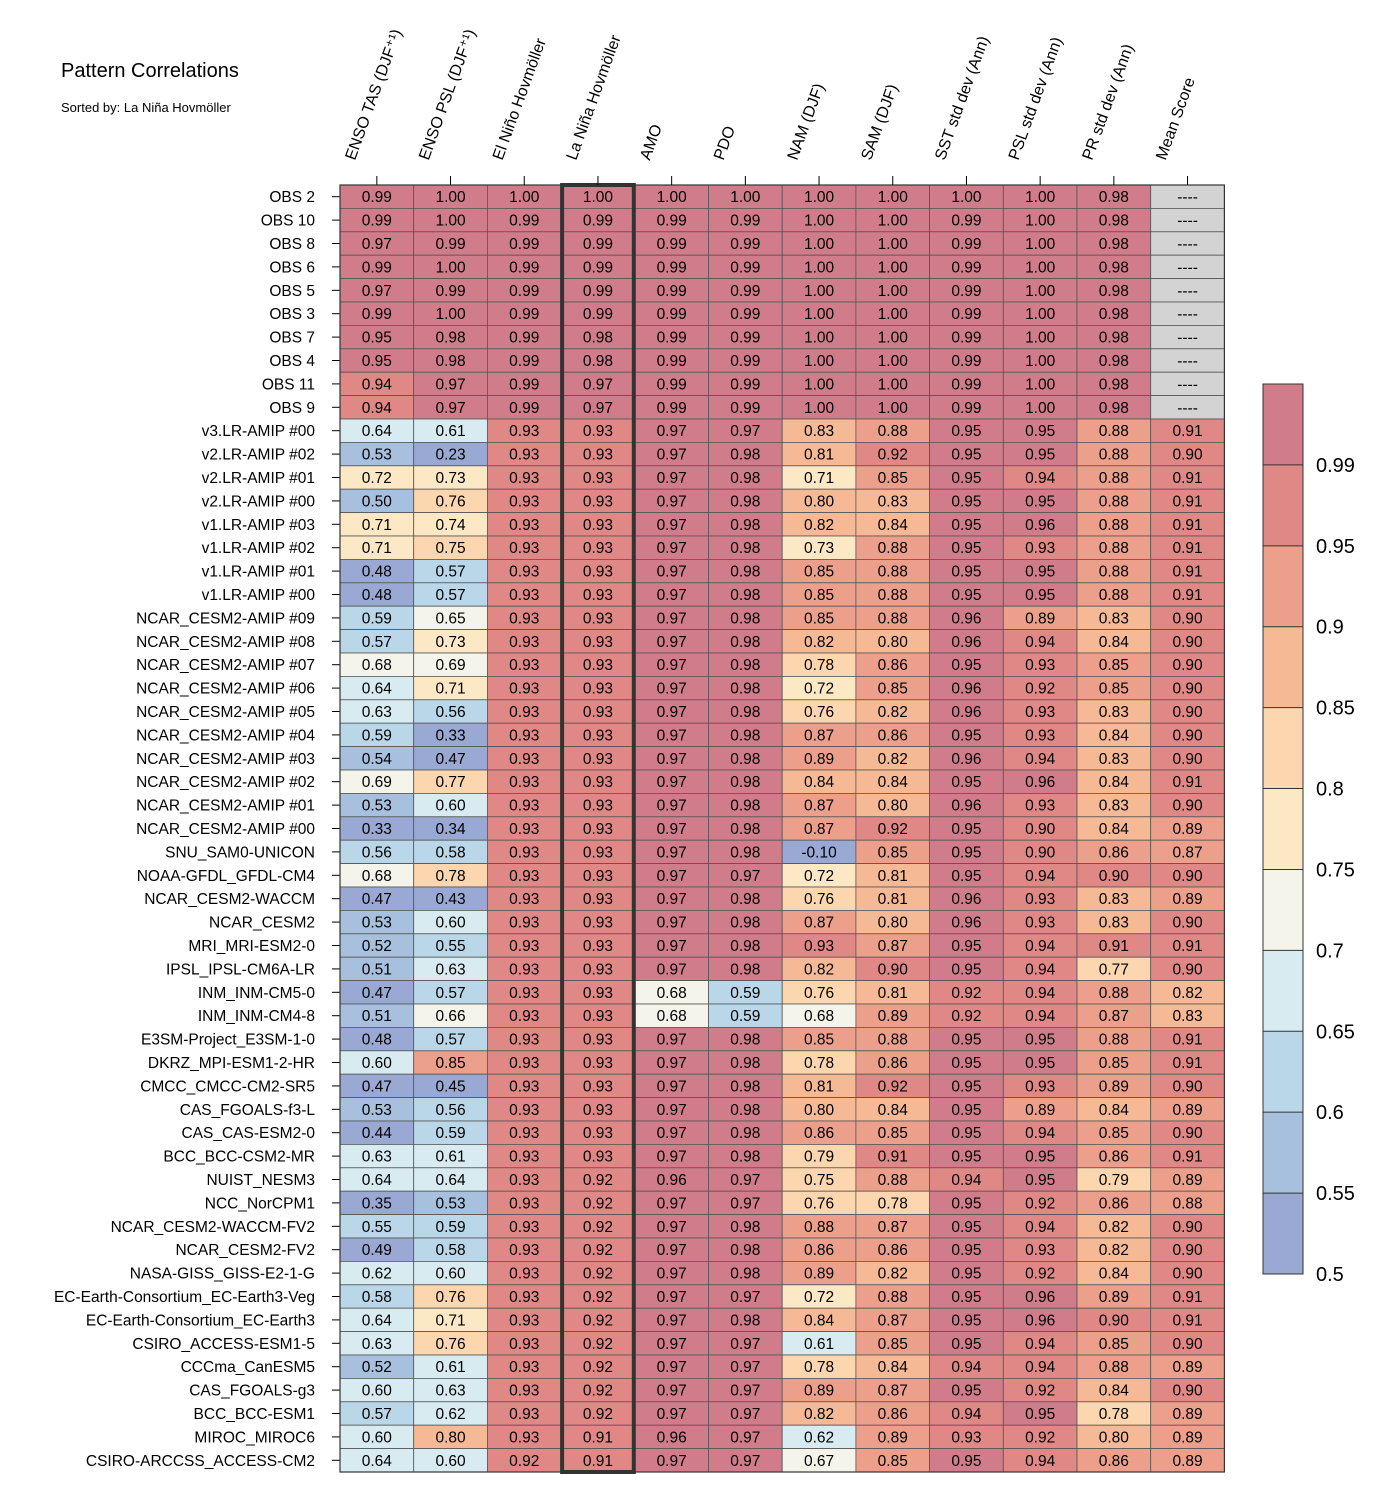 This screenshot has width=1375, height=1496. Describe the element at coordinates (966, 899) in the screenshot. I see `cell-value-label: 0.96` at that location.